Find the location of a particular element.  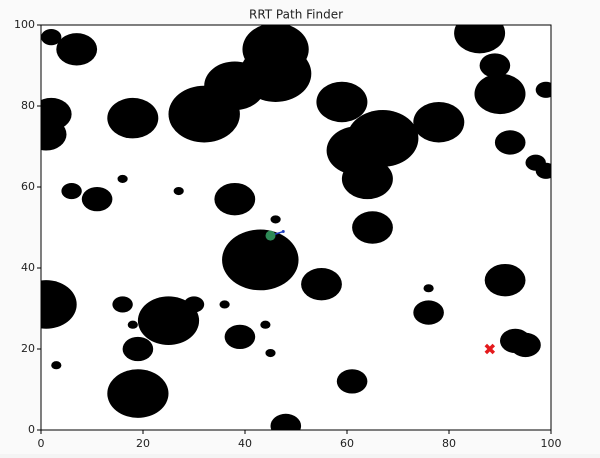

x-tick-label: 60 is located at coordinates (347, 443).